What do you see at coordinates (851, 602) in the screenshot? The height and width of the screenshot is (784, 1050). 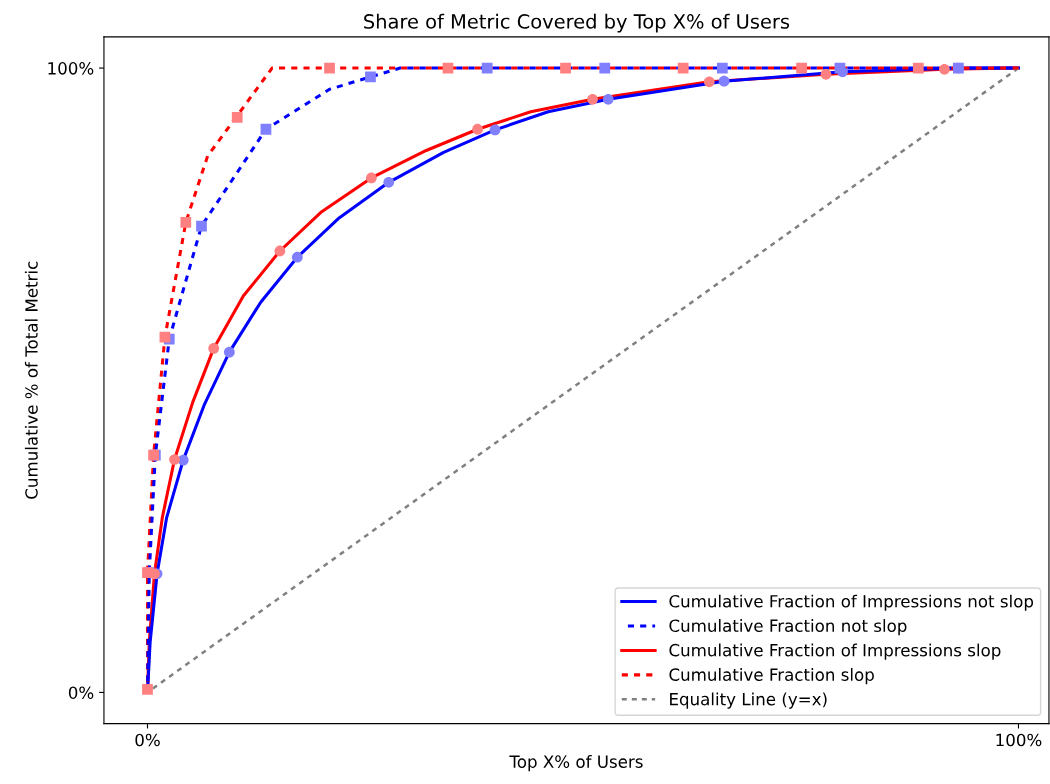 I see `legend-label: Cumulative Fraction of Impressions not slop` at bounding box center [851, 602].